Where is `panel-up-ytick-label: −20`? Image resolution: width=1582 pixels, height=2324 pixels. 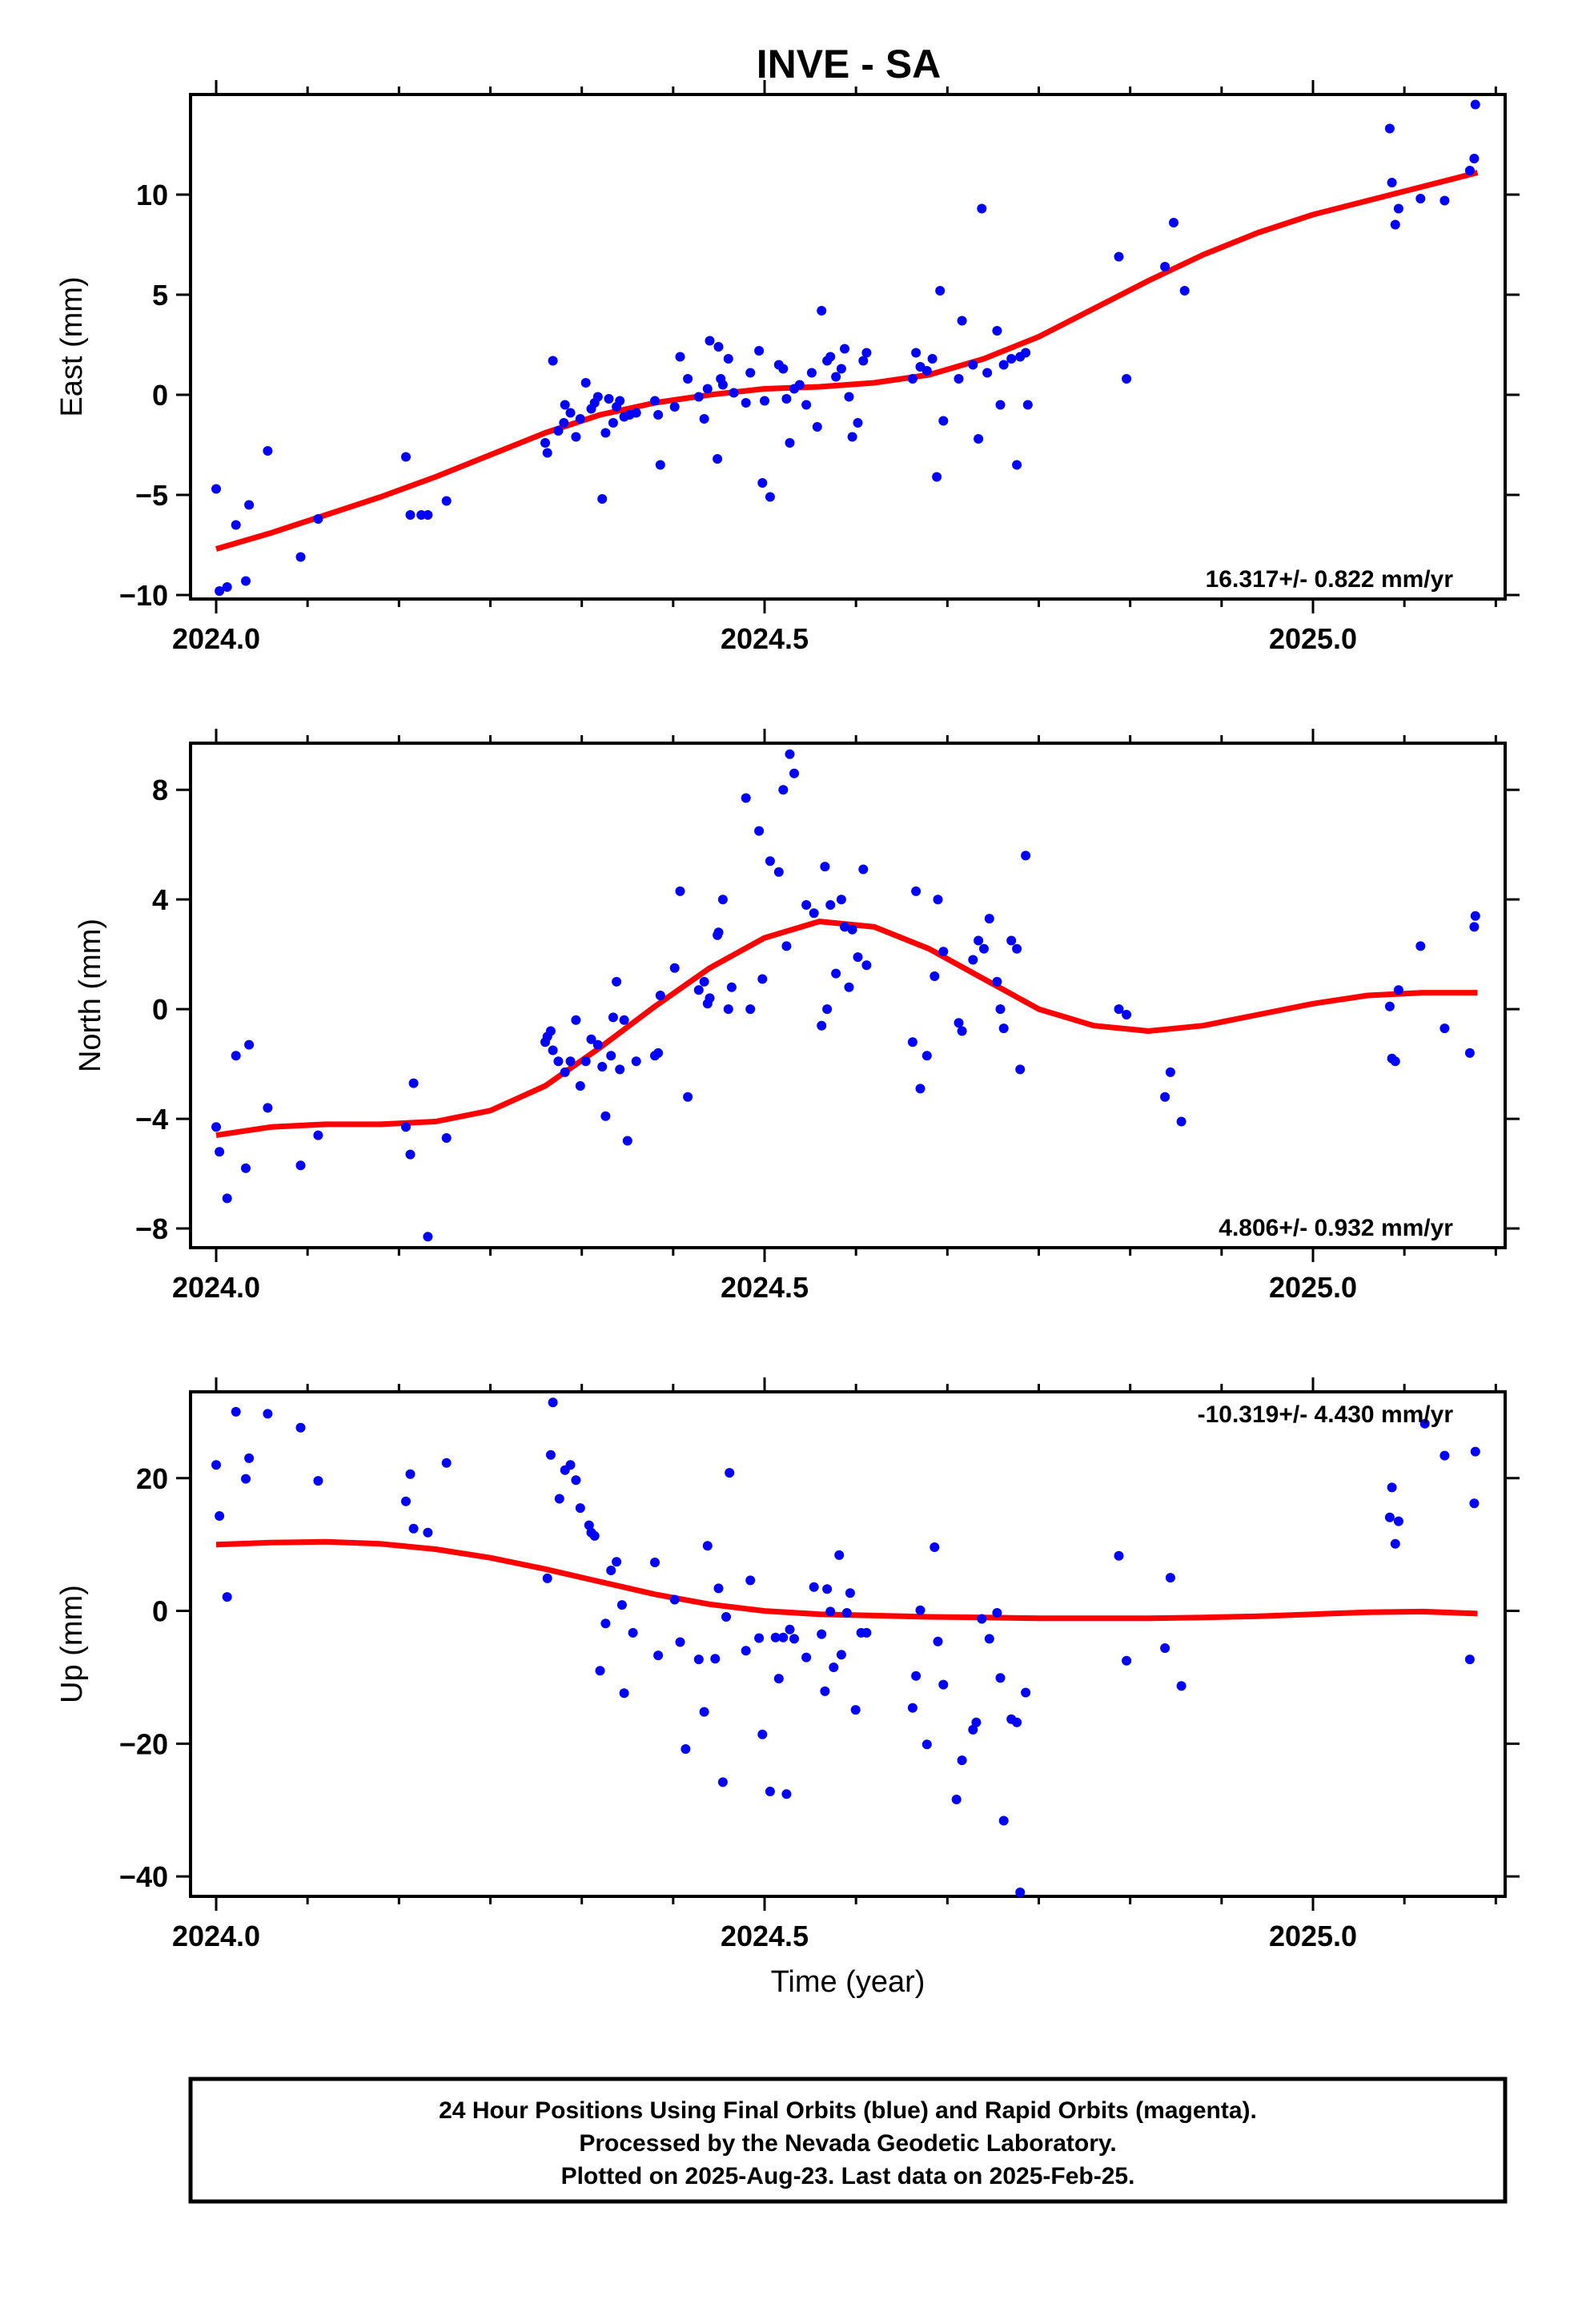
panel-up-ytick-label: −20 is located at coordinates (144, 1743).